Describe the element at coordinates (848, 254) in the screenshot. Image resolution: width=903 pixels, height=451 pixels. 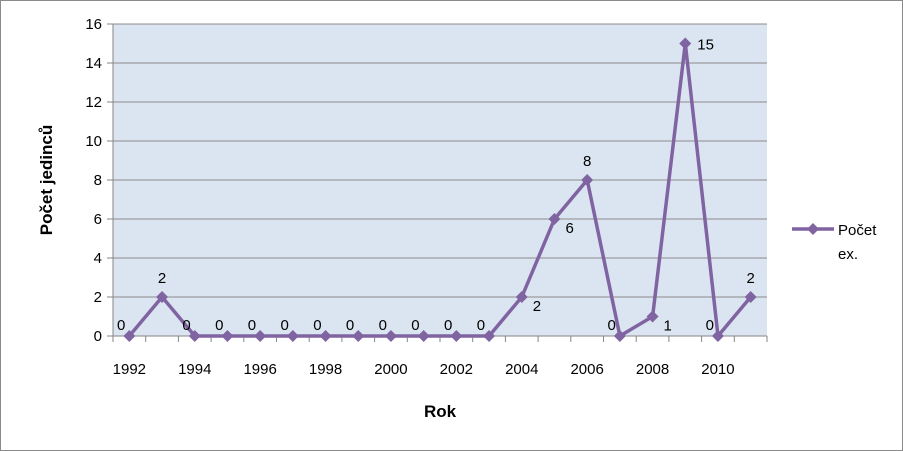
I see `legend-label-line2: ex.` at that location.